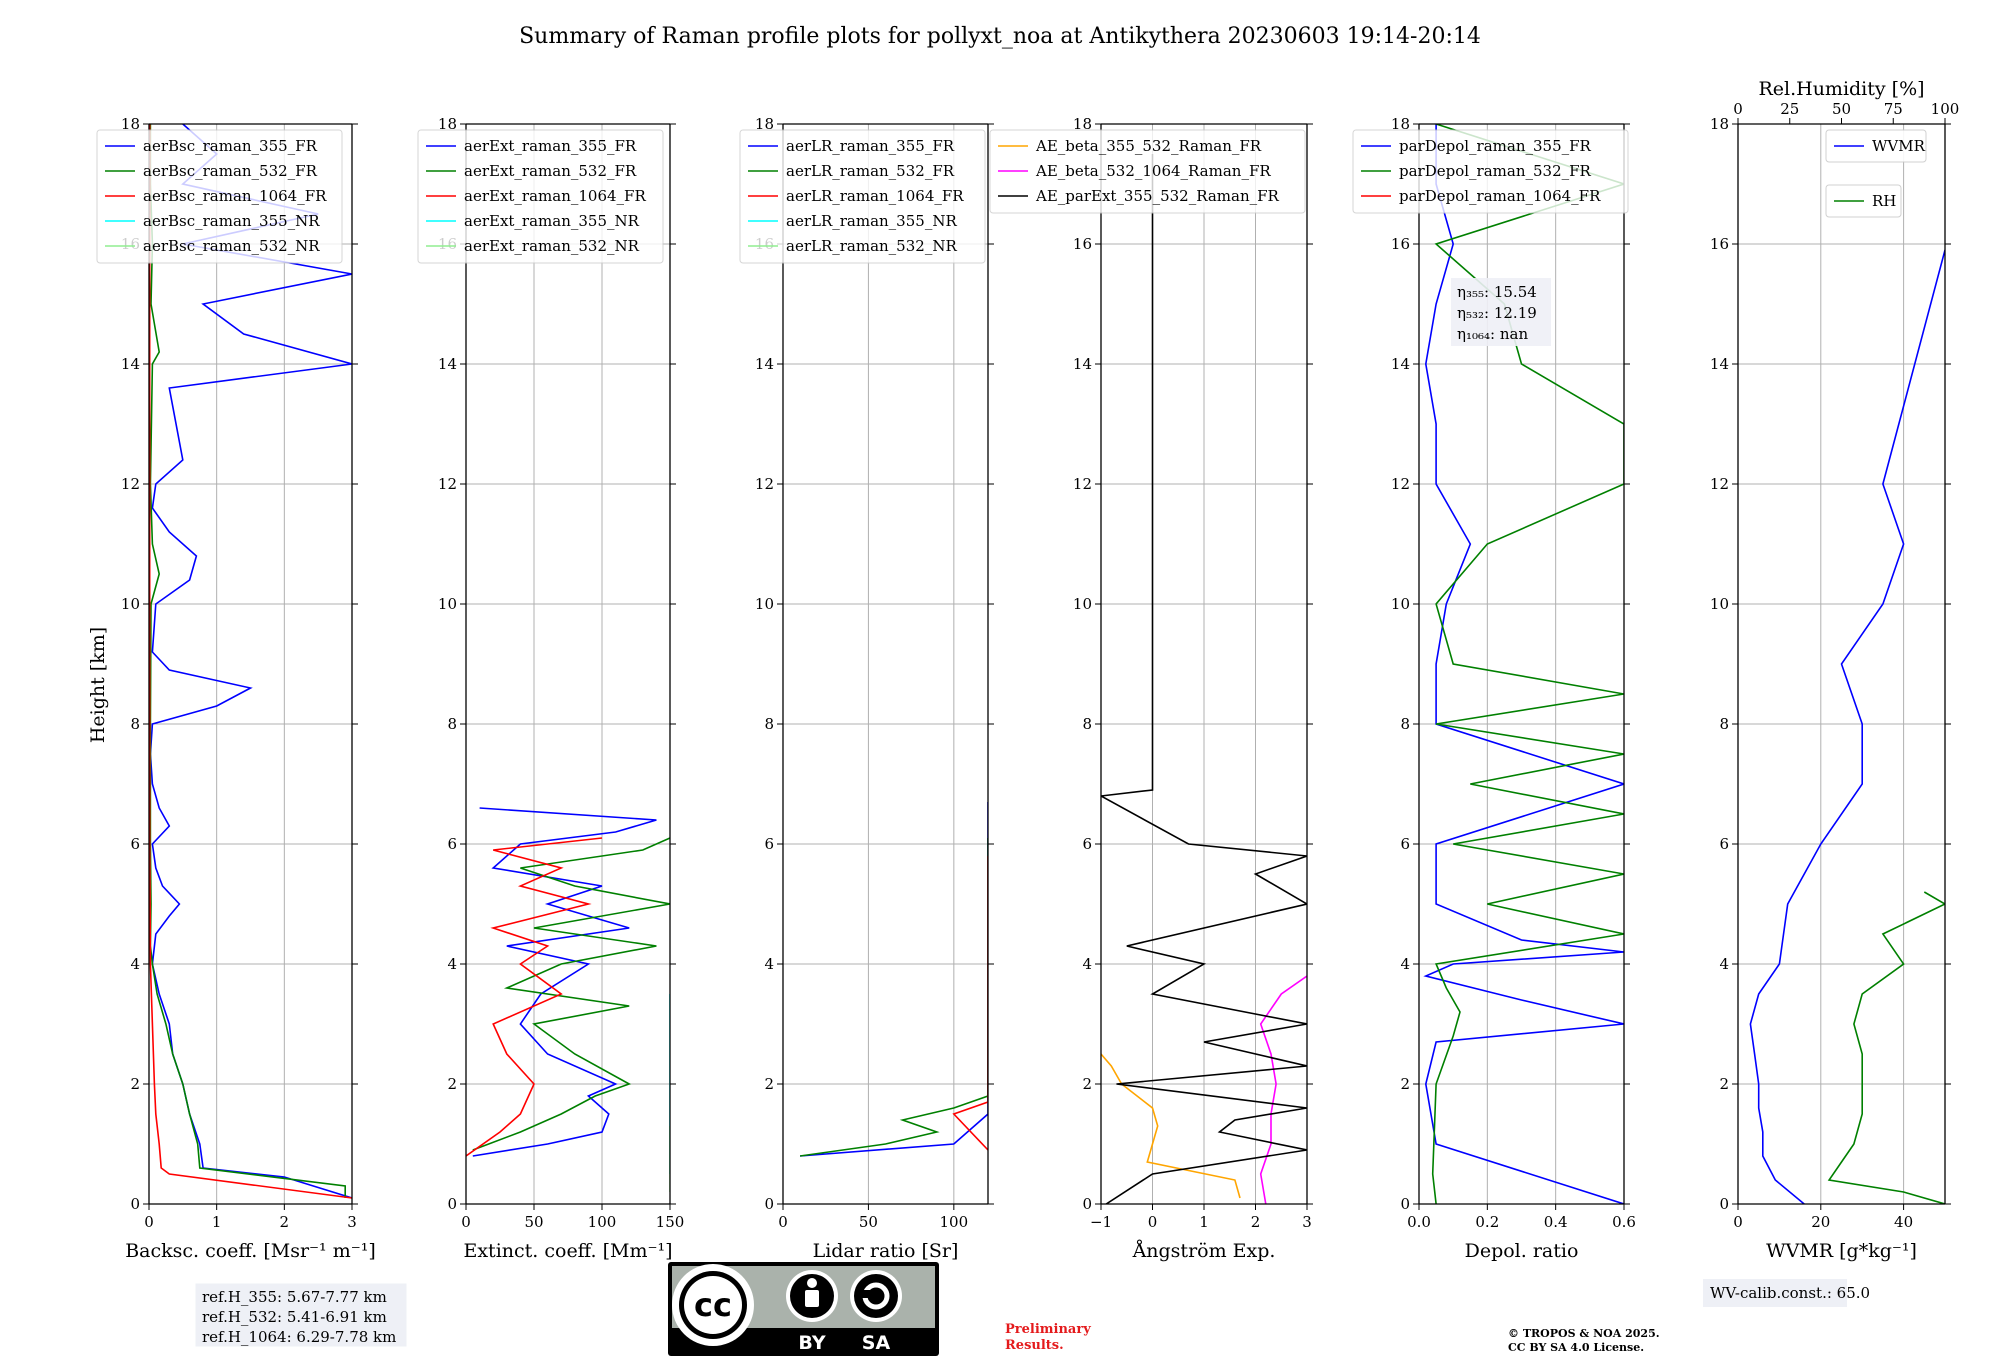 This screenshot has width=2000, height=1360. Describe the element at coordinates (713, 1305) in the screenshot. I see `cc-logo-text: cc` at that location.